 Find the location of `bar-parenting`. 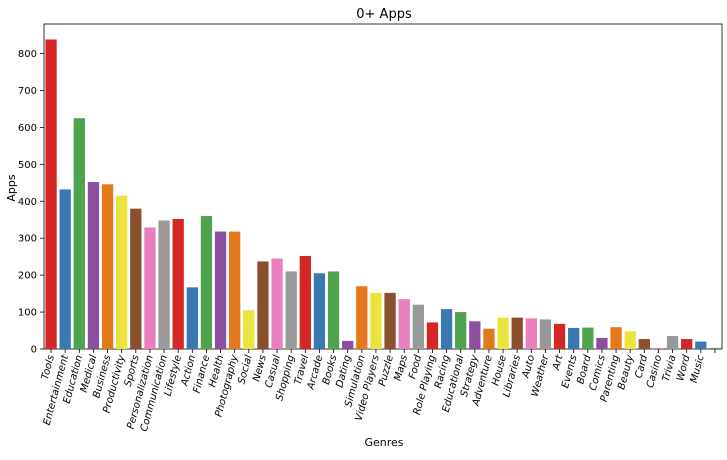

bar-parenting is located at coordinates (616, 338).